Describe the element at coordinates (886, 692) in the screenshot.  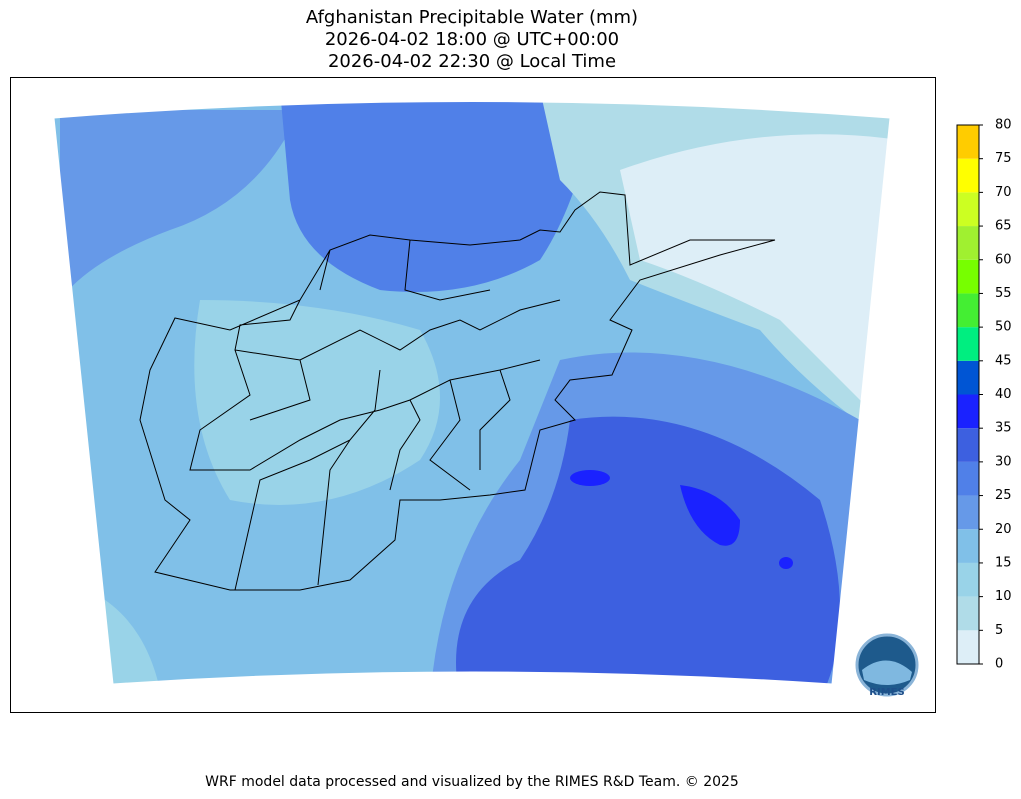
I see `logo-text: RIMES` at that location.